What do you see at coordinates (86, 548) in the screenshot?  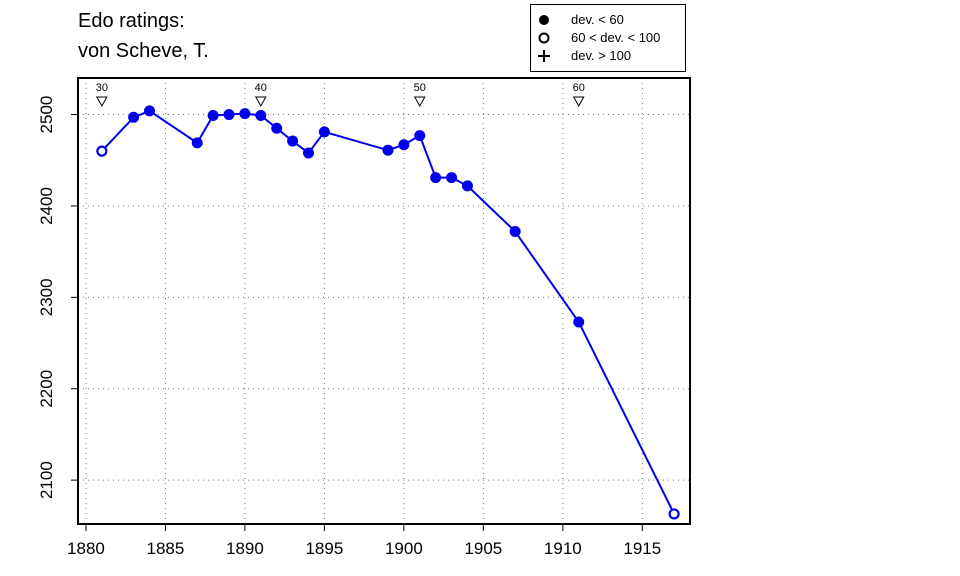 I see `x-tick-label: 1880` at bounding box center [86, 548].